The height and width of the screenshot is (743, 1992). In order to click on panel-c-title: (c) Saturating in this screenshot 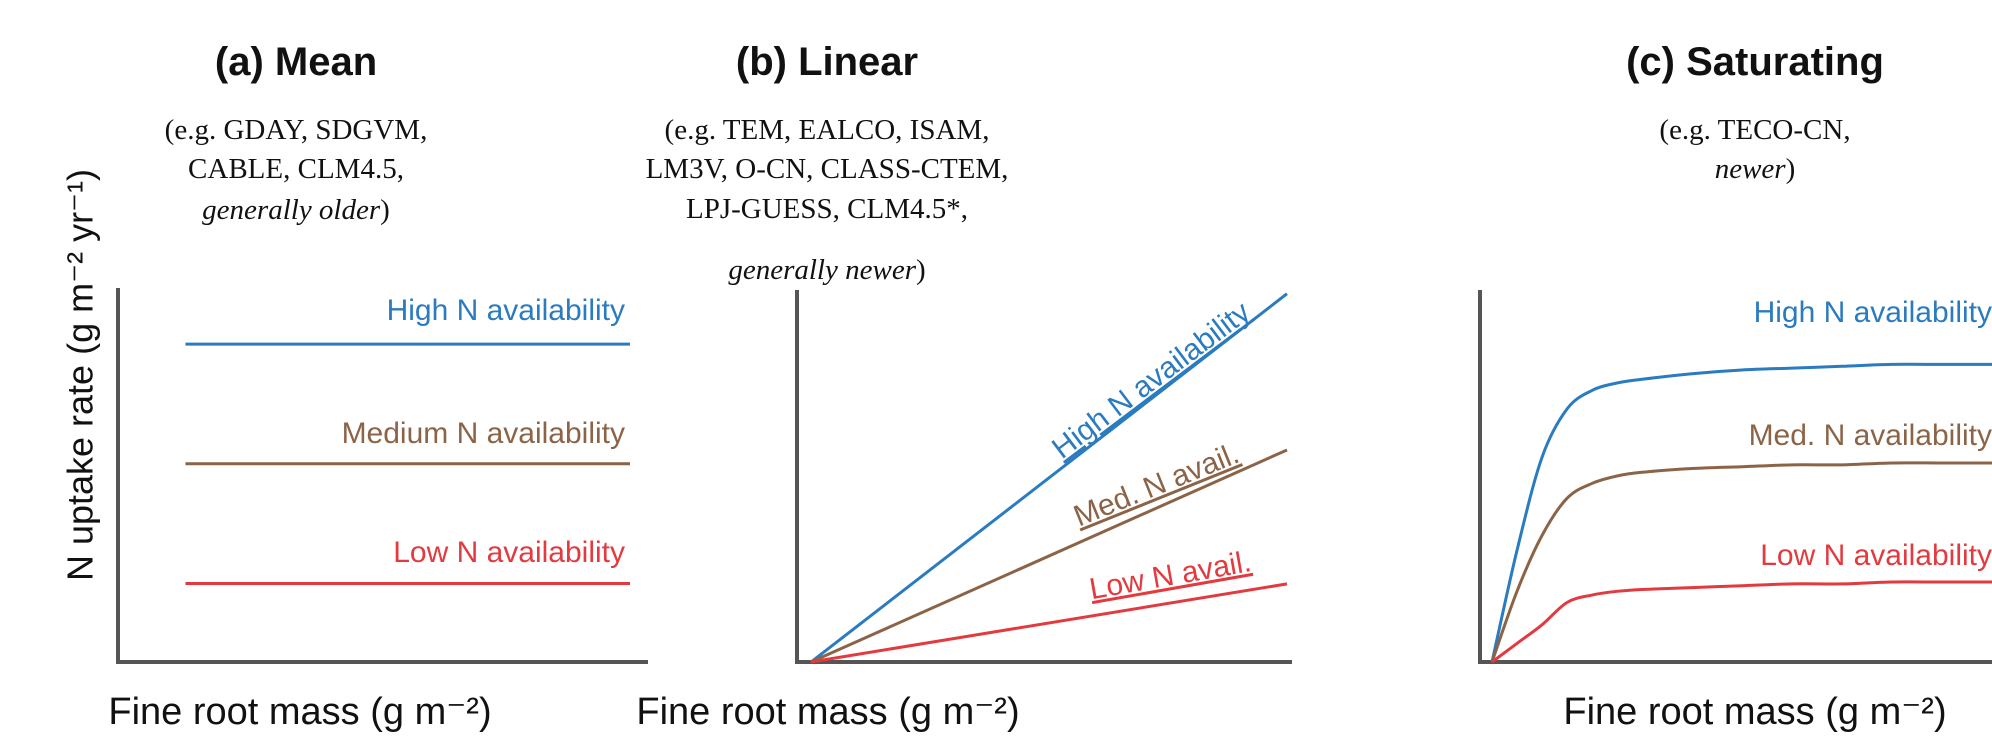, I will do `click(1755, 62)`.